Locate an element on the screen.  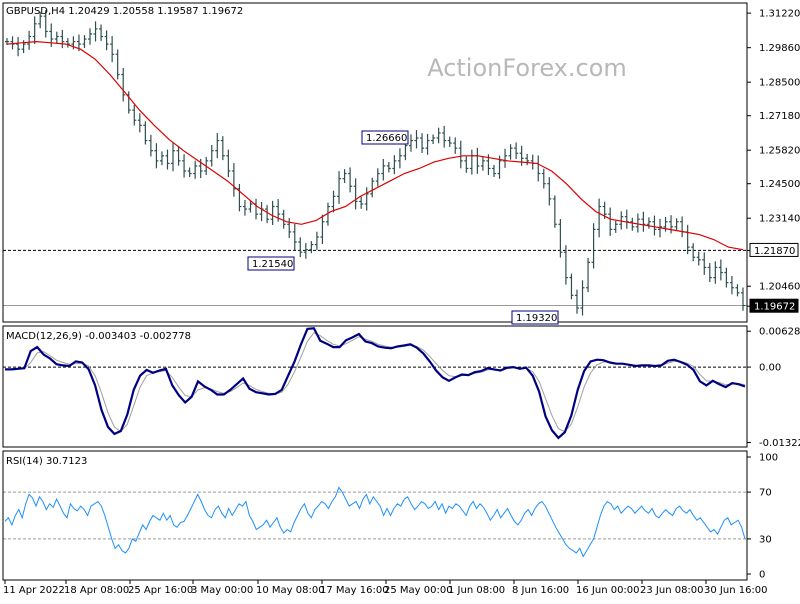
price-axis-tick-label: 1.27180 is located at coordinates (779, 116).